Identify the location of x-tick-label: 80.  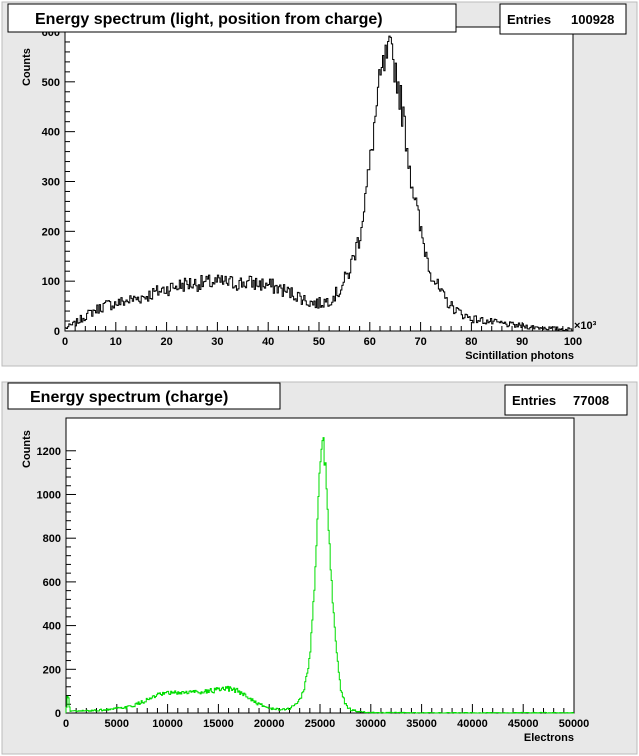
(471, 342).